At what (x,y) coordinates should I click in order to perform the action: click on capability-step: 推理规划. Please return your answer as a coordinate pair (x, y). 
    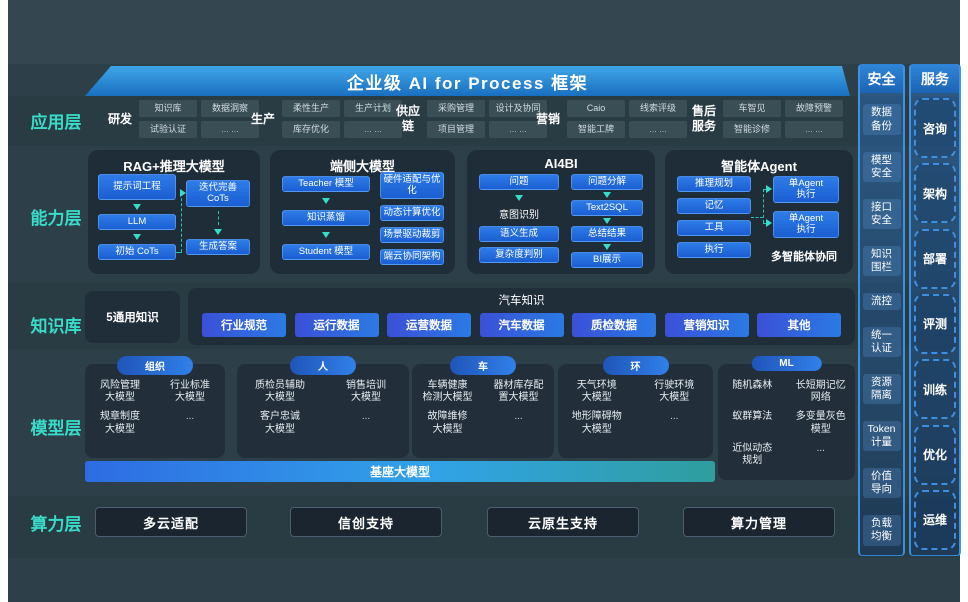
    Looking at the image, I should click on (714, 184).